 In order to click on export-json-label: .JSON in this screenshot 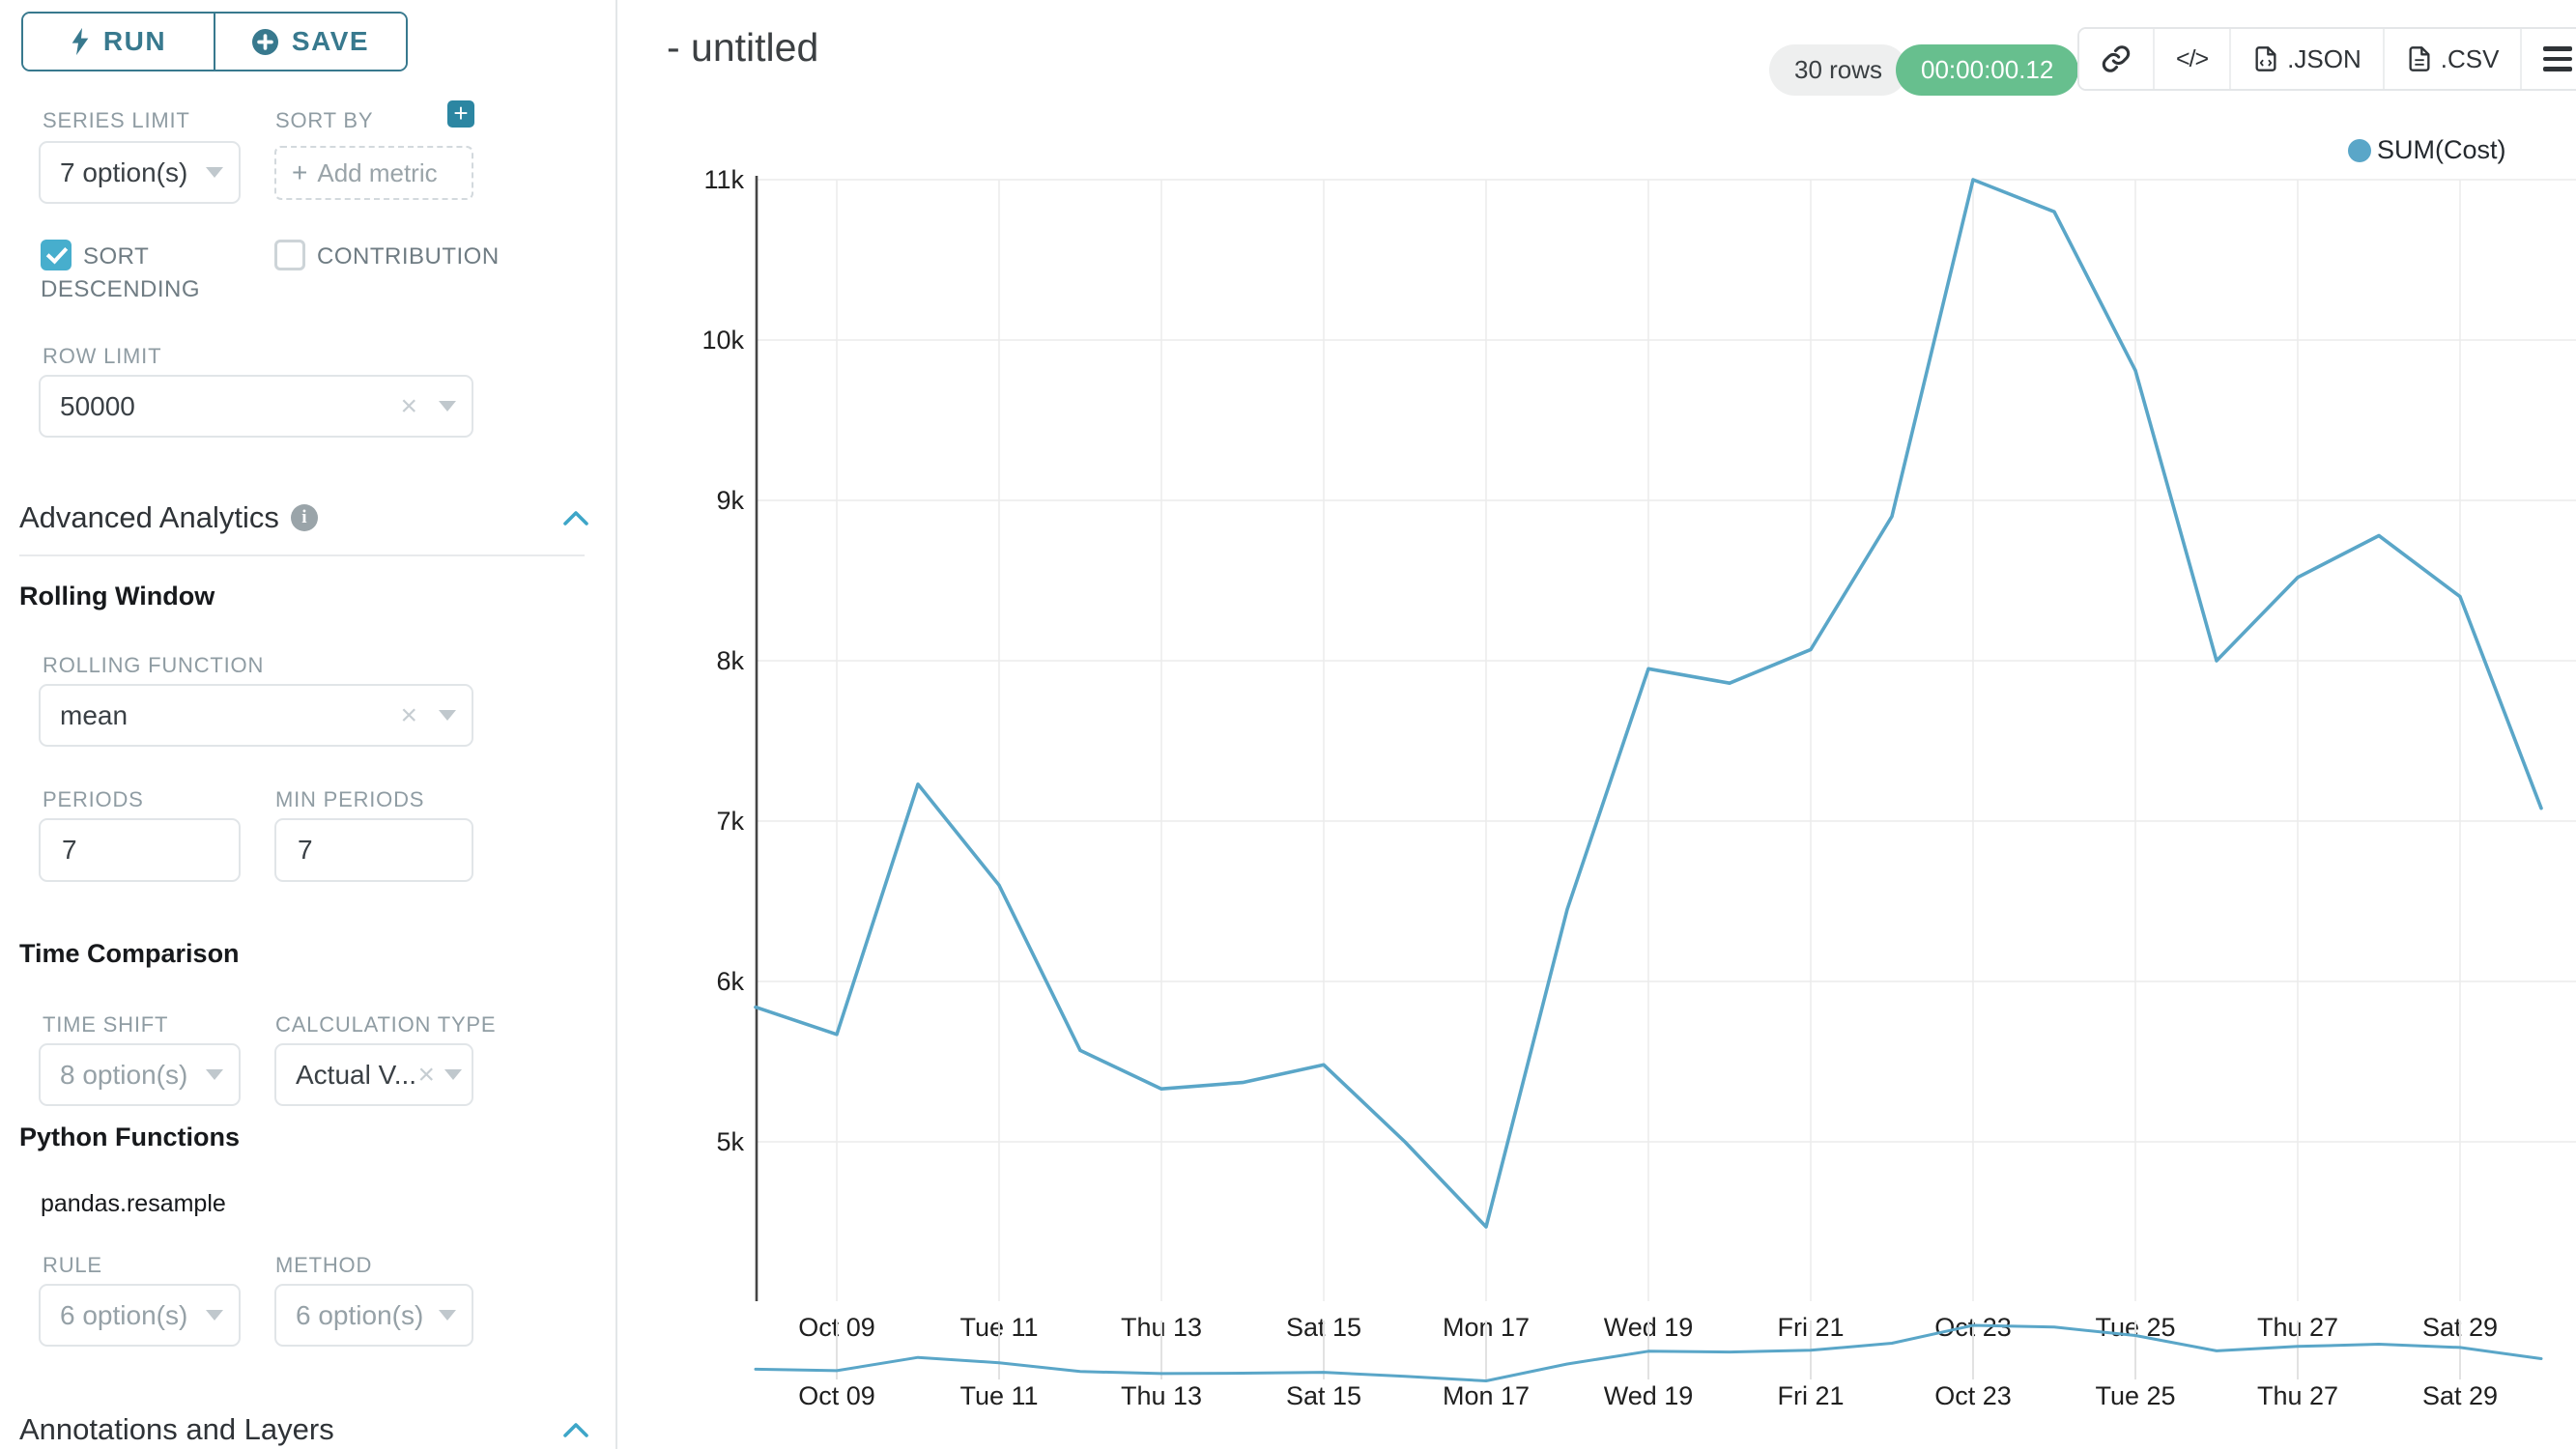, I will do `click(2324, 58)`.